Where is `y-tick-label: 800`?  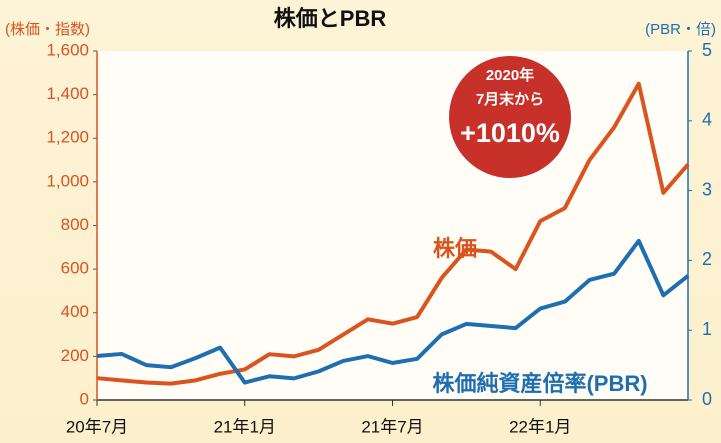
y-tick-label: 800 is located at coordinates (75, 224).